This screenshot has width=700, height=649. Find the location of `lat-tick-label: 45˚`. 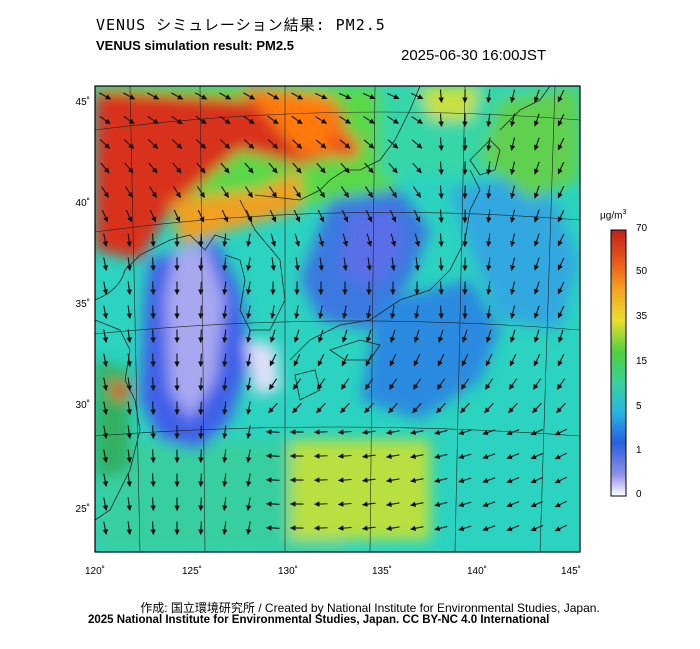

lat-tick-label: 45˚ is located at coordinates (82, 102).